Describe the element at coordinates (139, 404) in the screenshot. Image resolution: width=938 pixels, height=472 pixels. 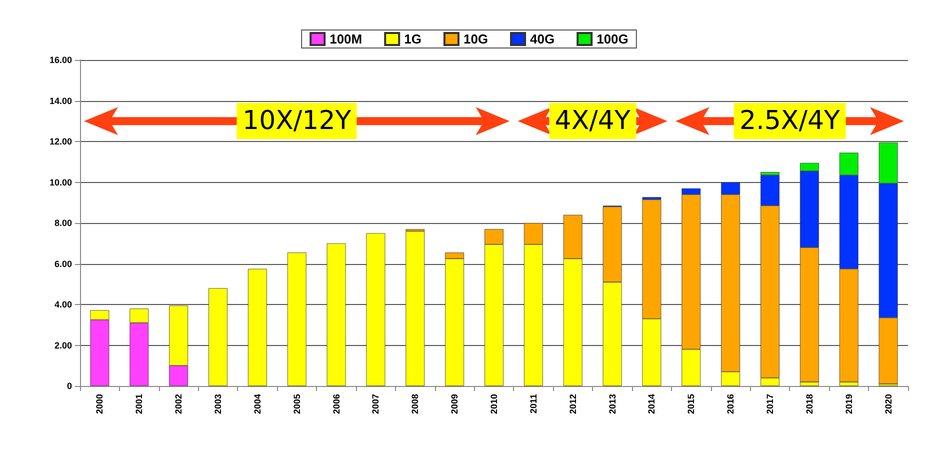
I see `x-tick-label: 2001` at that location.